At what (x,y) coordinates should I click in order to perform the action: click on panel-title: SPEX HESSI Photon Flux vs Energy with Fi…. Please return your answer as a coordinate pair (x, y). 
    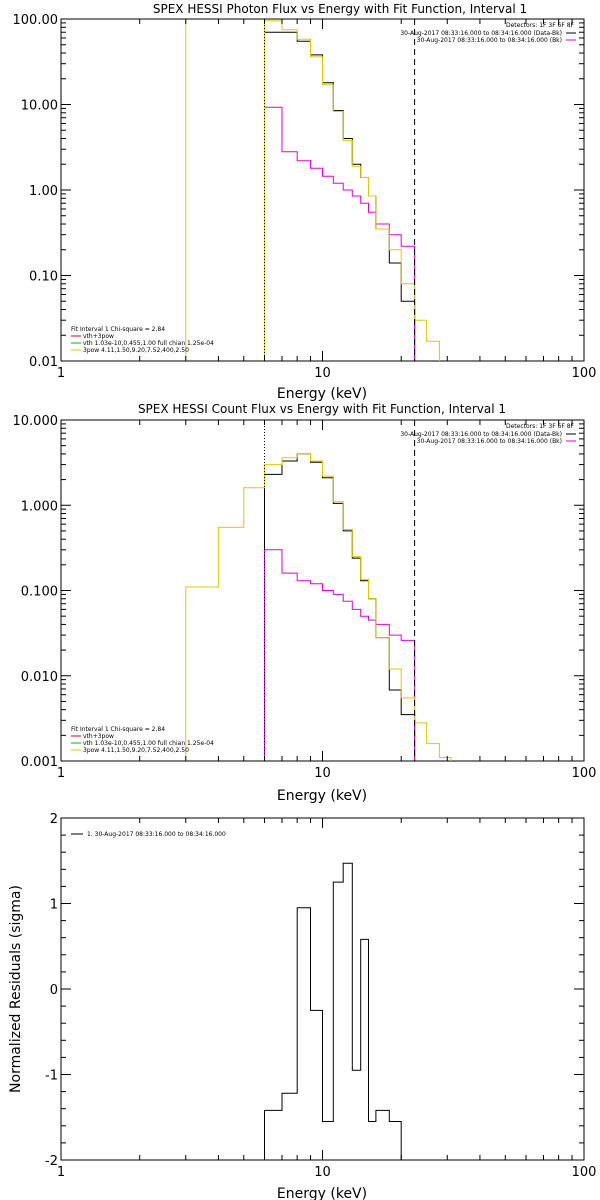
    Looking at the image, I should click on (340, 9).